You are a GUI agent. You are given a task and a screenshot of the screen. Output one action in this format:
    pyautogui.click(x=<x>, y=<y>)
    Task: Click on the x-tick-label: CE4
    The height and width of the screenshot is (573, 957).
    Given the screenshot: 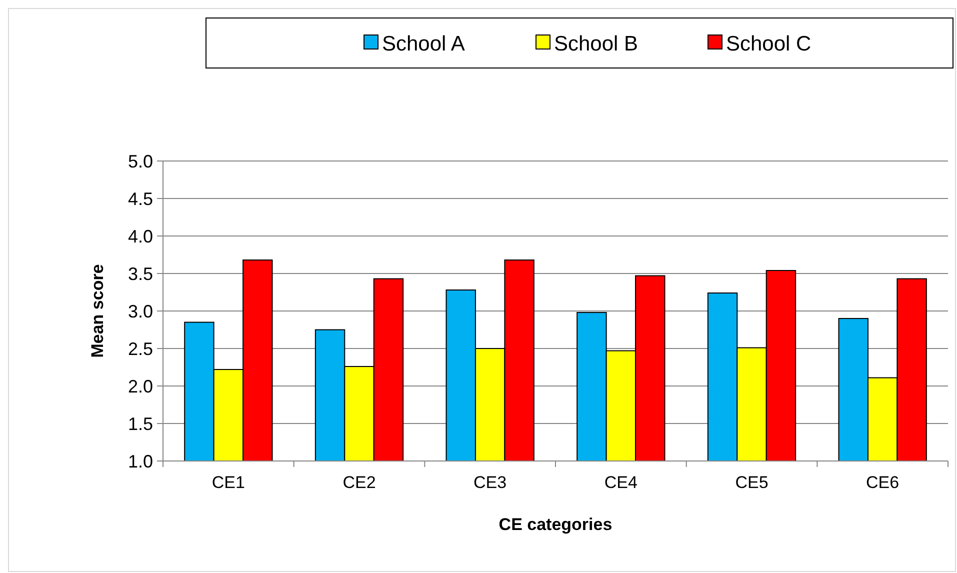 What is the action you would take?
    pyautogui.click(x=621, y=482)
    